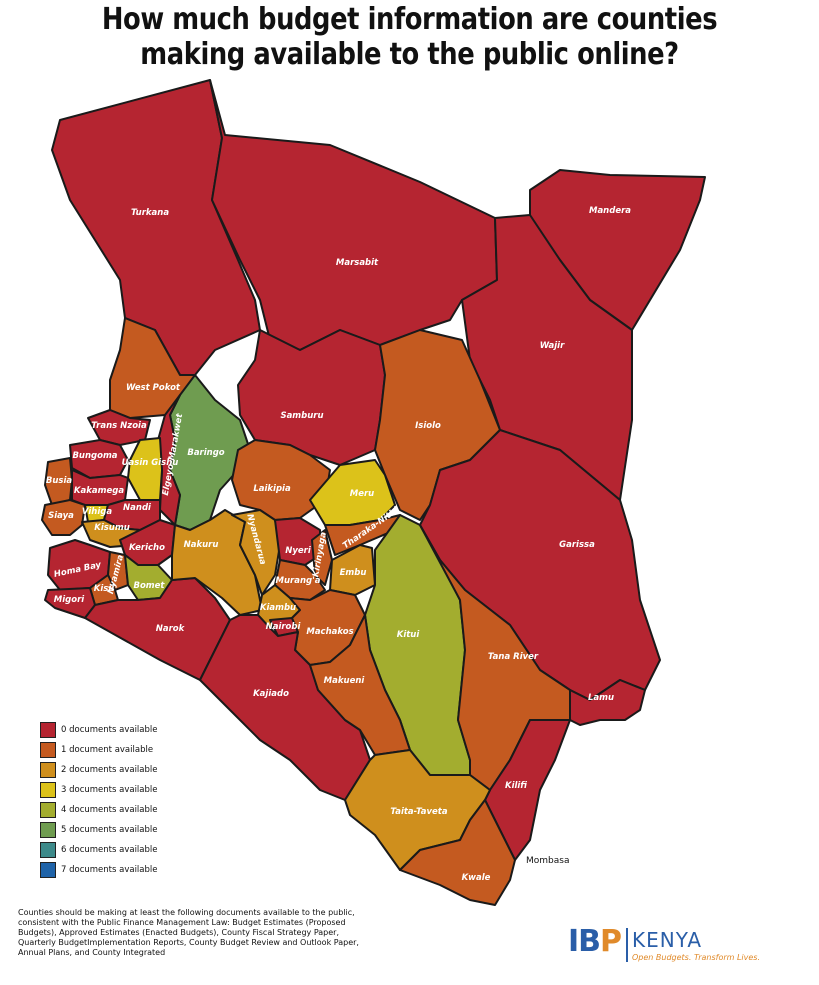 Image resolution: width=819 pixels, height=985 pixels. I want to click on county-label-taita-taveta: Taita-Taveta, so click(418, 812).